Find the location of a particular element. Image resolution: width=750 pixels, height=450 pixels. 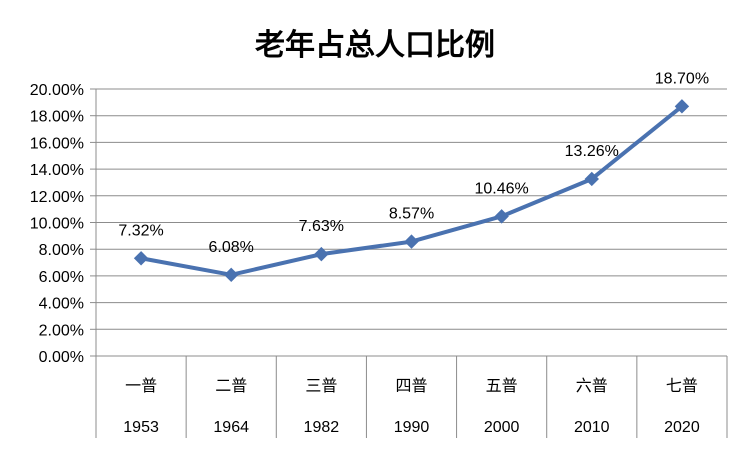

x-category-label: 七普 is located at coordinates (682, 385).